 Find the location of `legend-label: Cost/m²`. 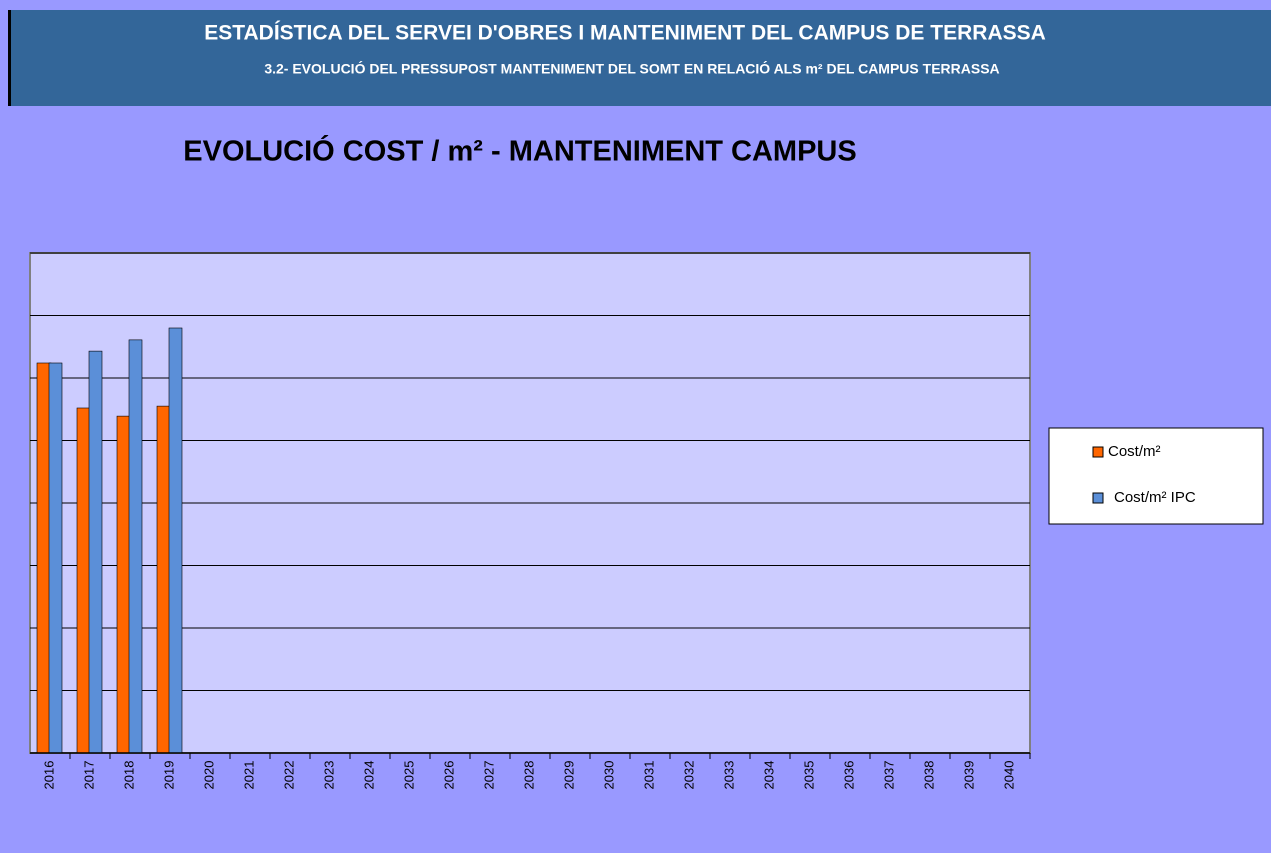

legend-label: Cost/m² is located at coordinates (1134, 451).